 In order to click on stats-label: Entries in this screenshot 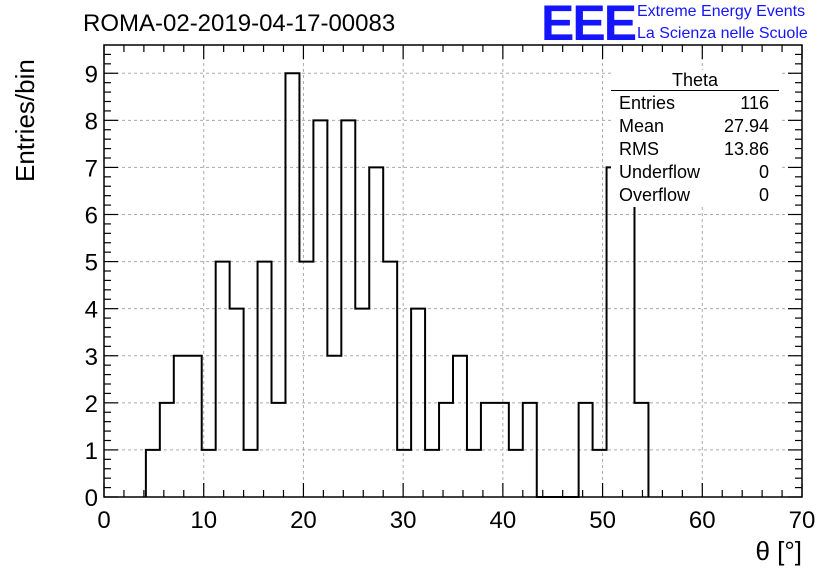, I will do `click(647, 103)`.